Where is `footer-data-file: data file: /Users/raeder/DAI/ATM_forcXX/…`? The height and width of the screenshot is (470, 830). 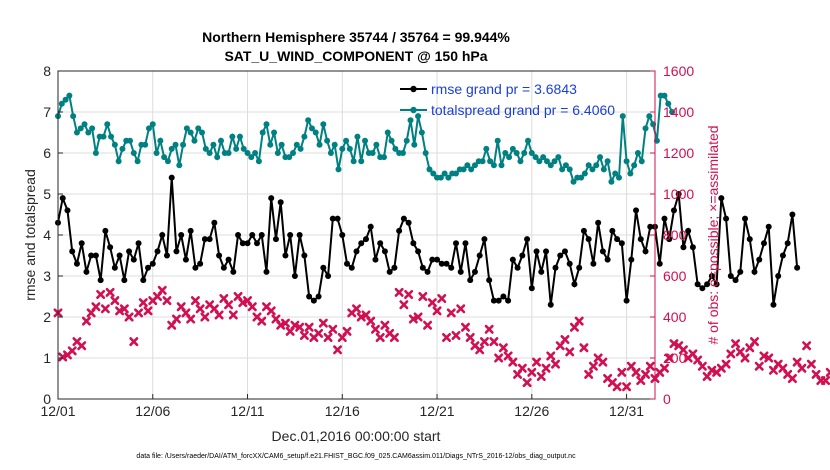
footer-data-file: data file: /Users/raeder/DAI/ATM_forcXX/… is located at coordinates (356, 456).